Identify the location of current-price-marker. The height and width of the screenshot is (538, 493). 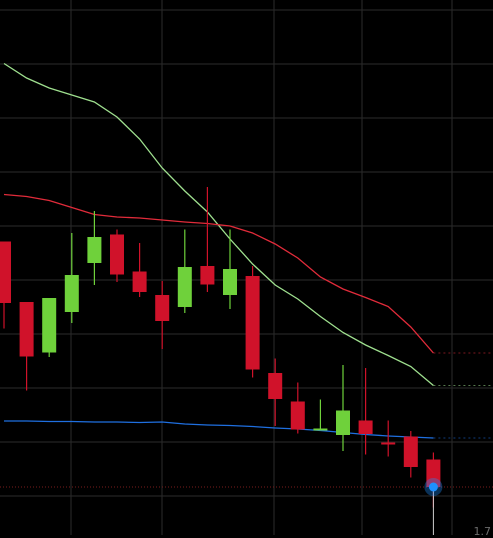
(433, 487).